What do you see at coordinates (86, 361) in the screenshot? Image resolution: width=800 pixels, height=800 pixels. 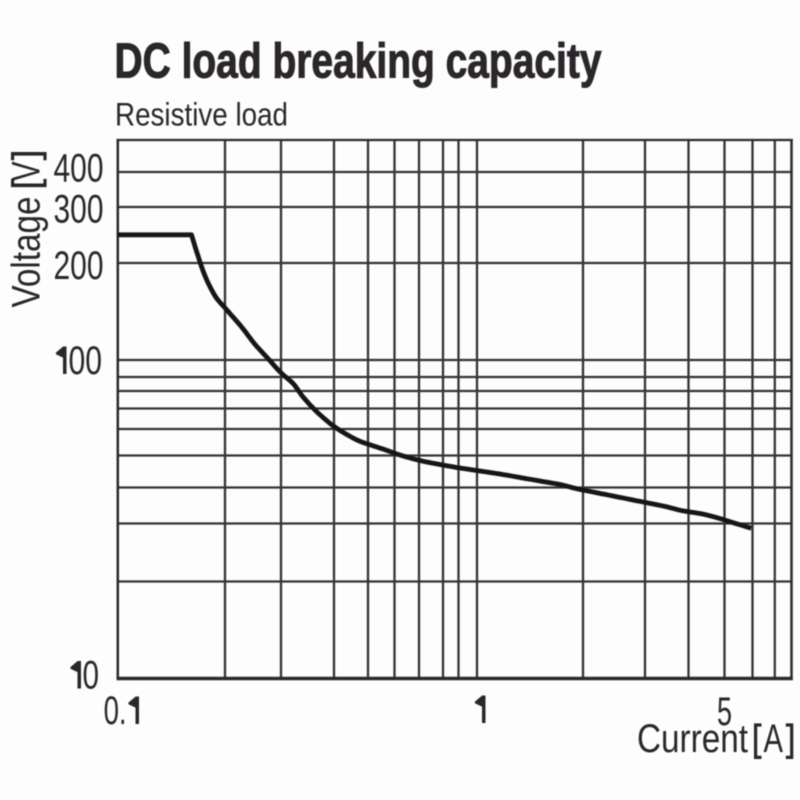 I see `svg-text: 00` at bounding box center [86, 361].